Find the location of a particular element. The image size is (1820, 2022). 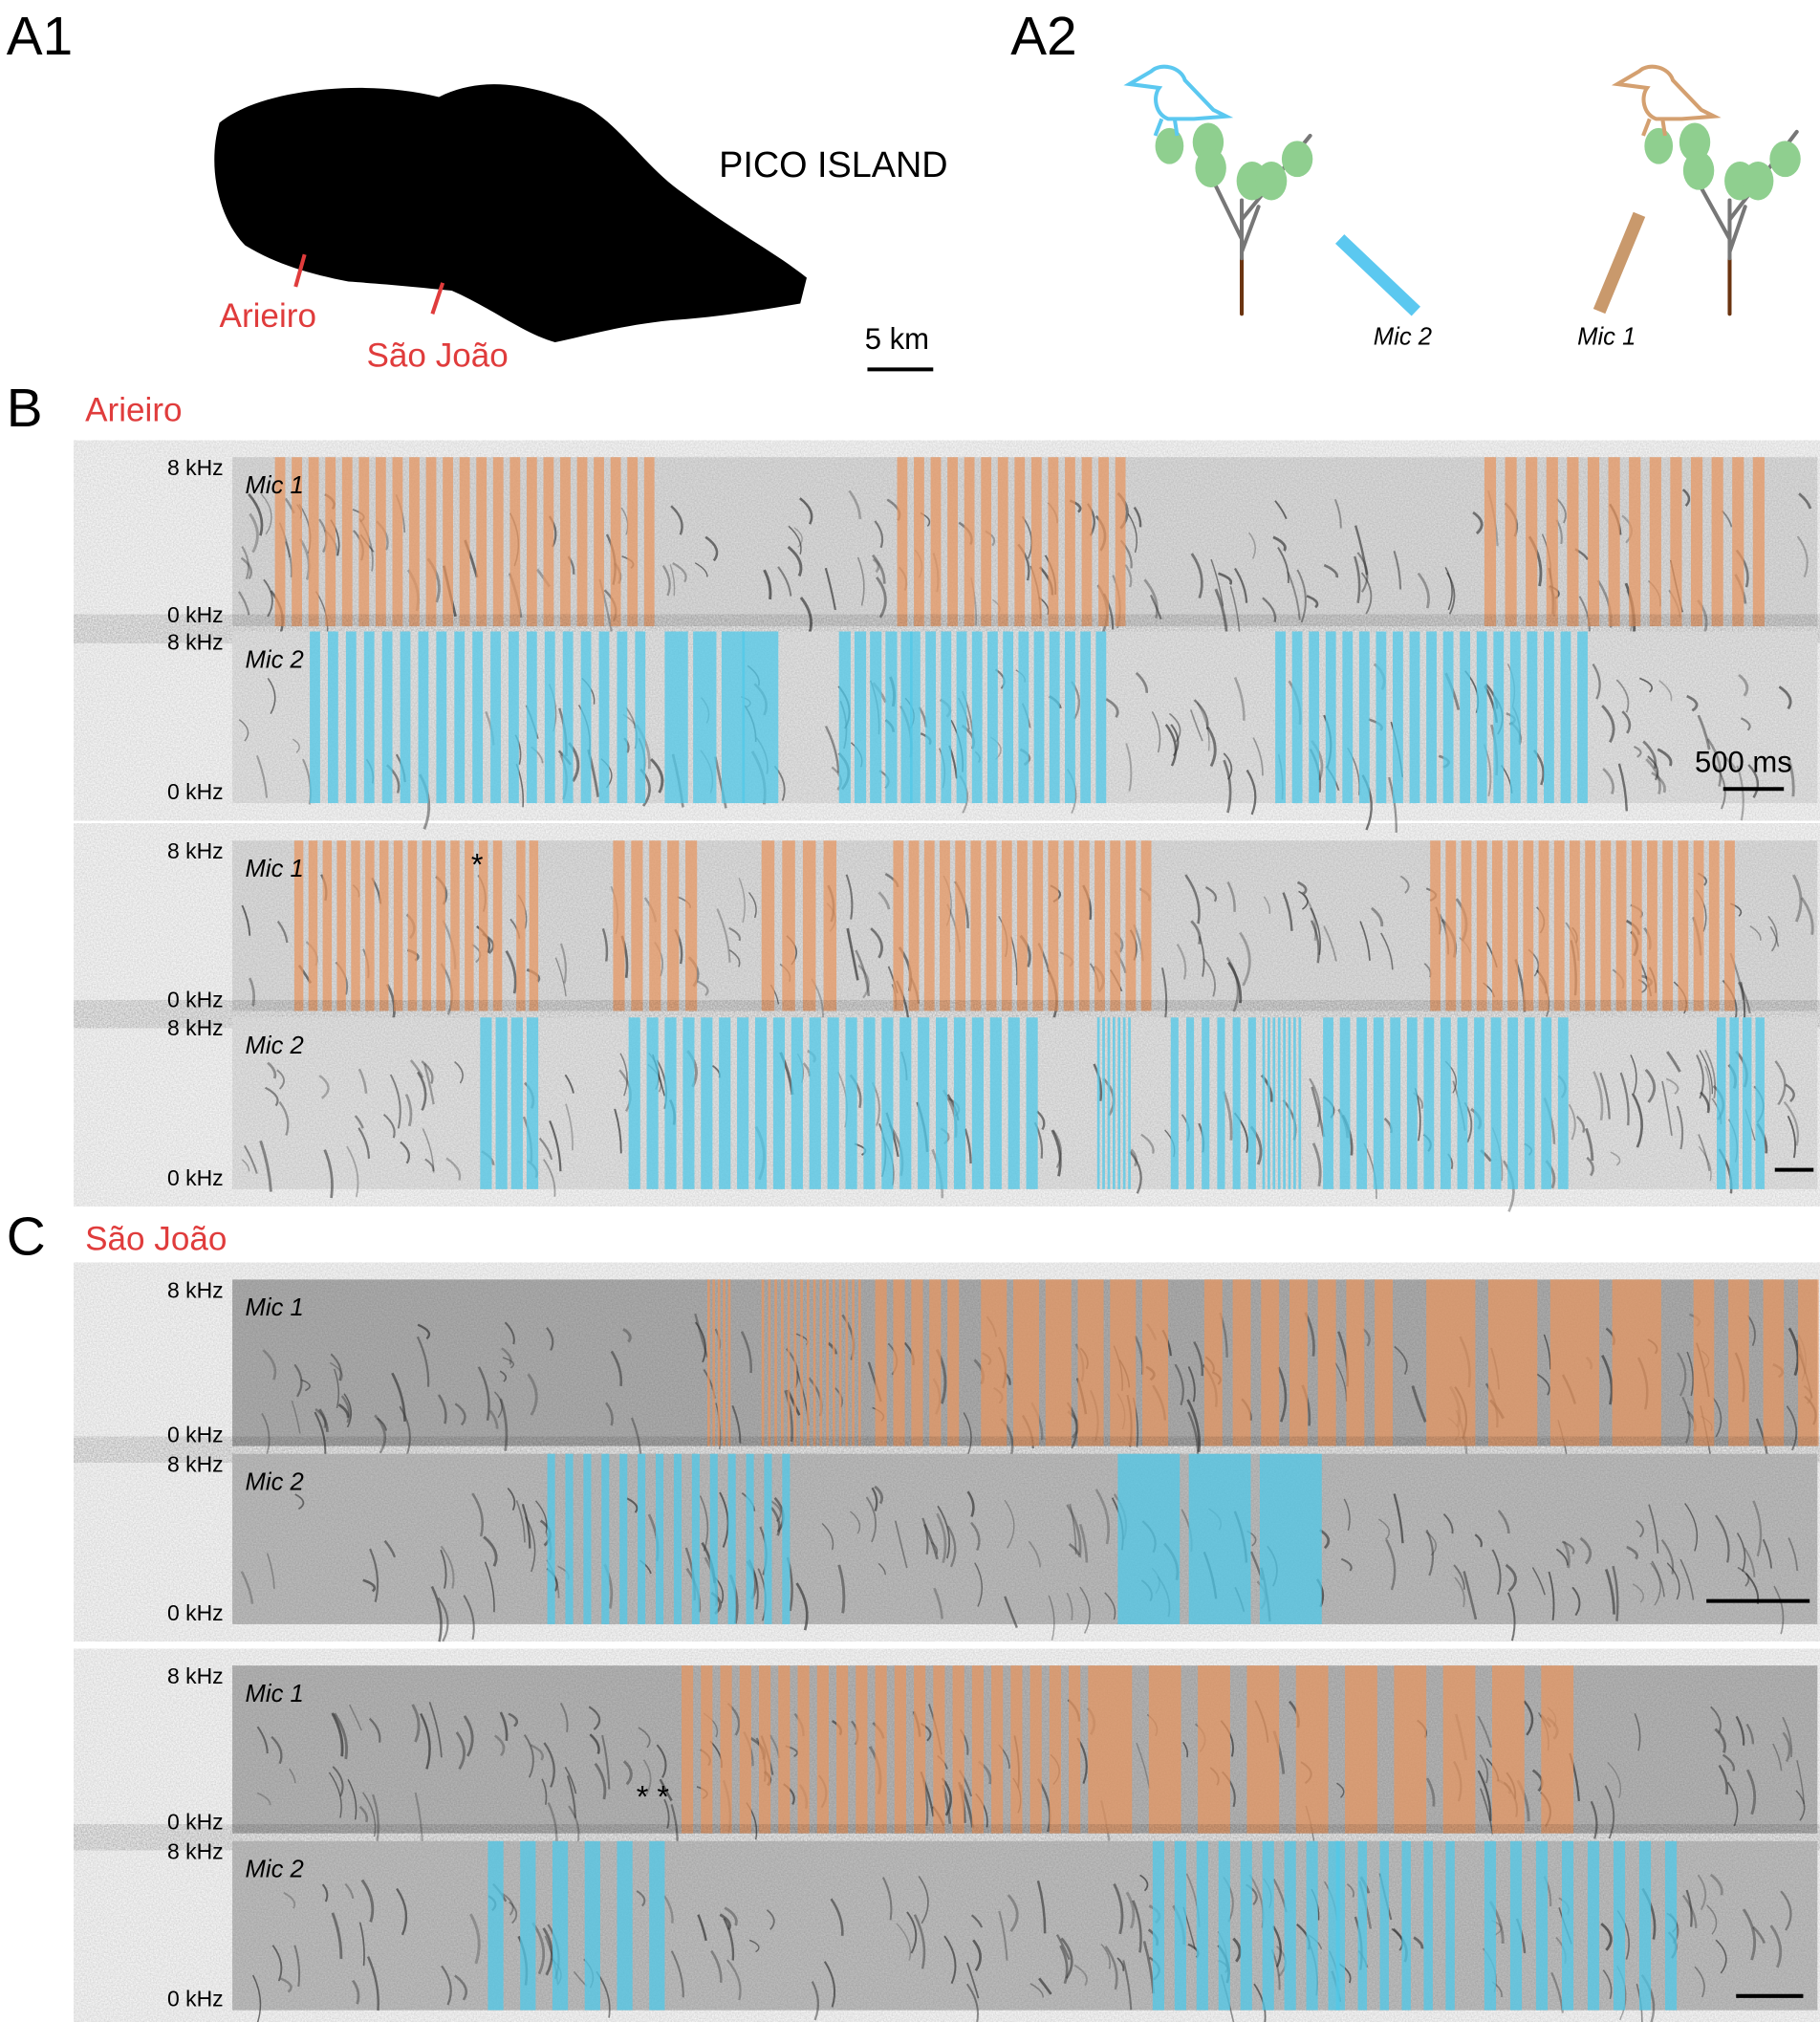

site-marker is located at coordinates (438, 298).